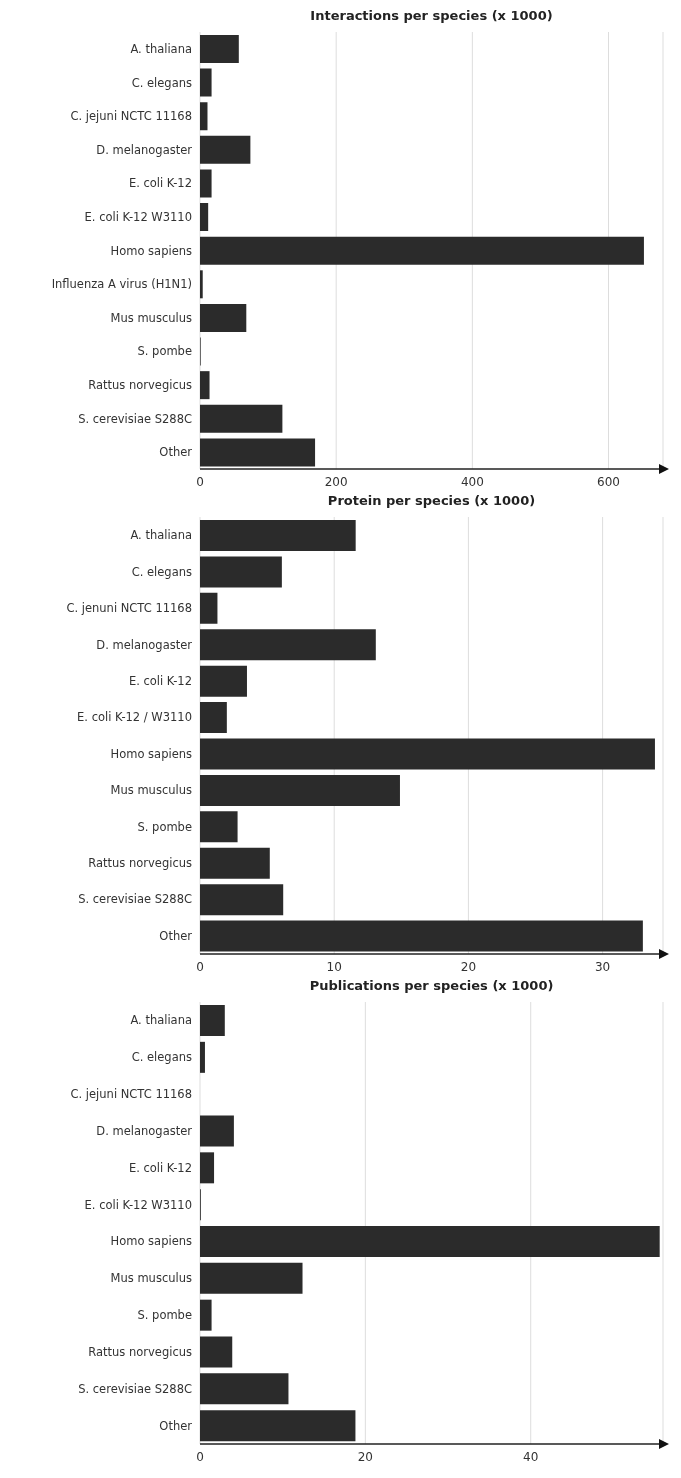  I want to click on y-tick-label: E. coli K-12 / W3110, so click(134, 717).